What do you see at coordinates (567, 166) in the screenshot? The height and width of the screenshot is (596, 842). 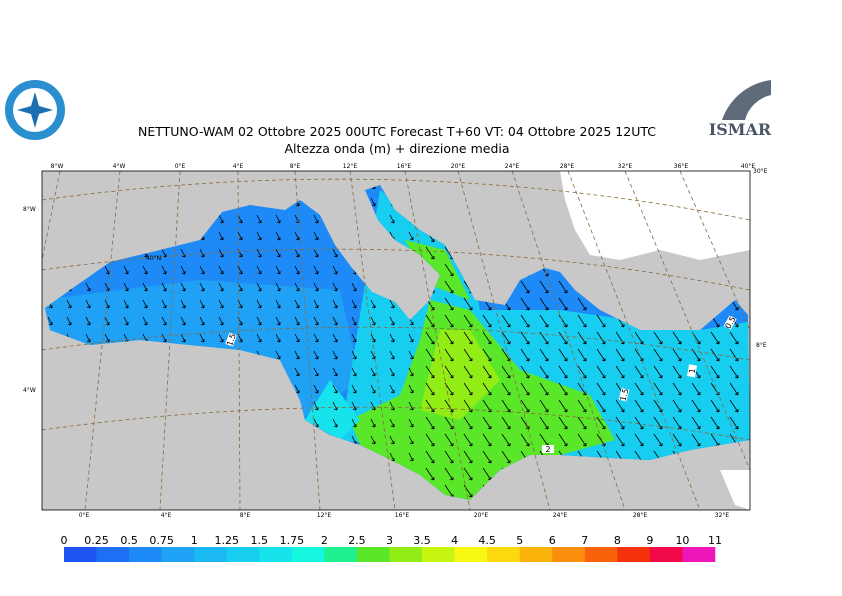 I see `top-lon-label: 28°E` at bounding box center [567, 166].